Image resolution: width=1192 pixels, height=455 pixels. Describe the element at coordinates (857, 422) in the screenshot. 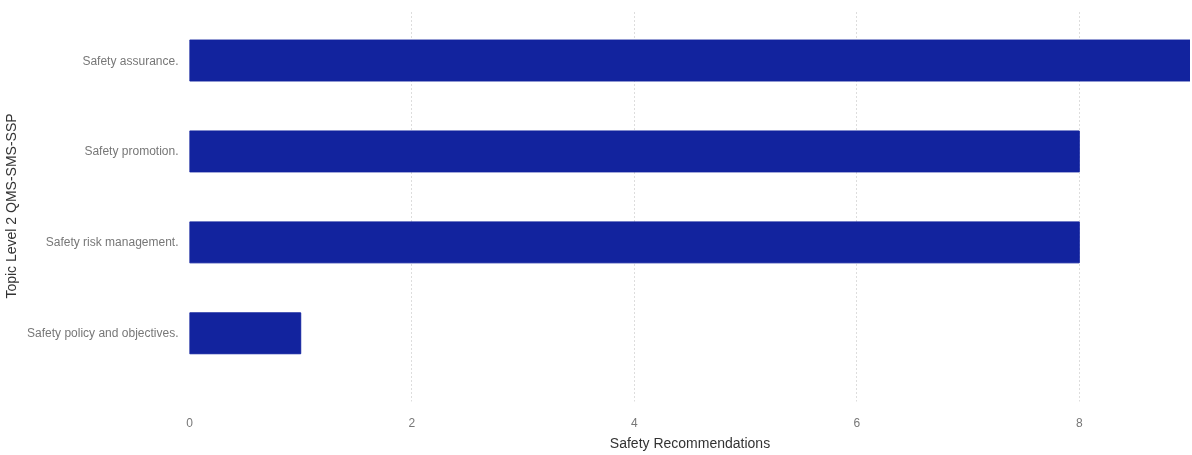

I see `x-tick-label: 6` at that location.